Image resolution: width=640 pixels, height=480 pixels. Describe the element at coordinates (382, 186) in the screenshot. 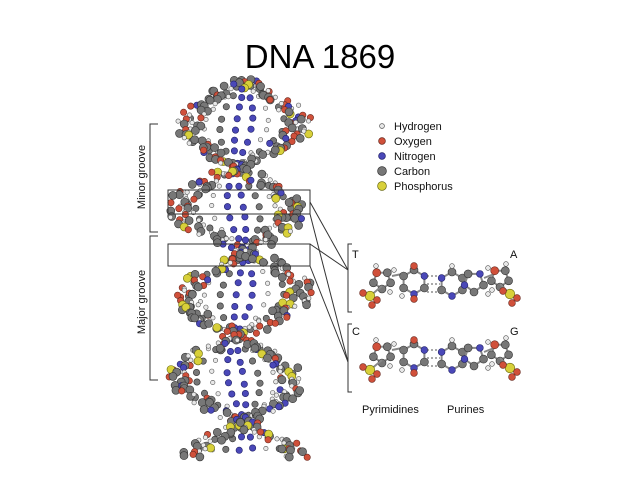

I see `phosphorus-legend-swatch` at that location.